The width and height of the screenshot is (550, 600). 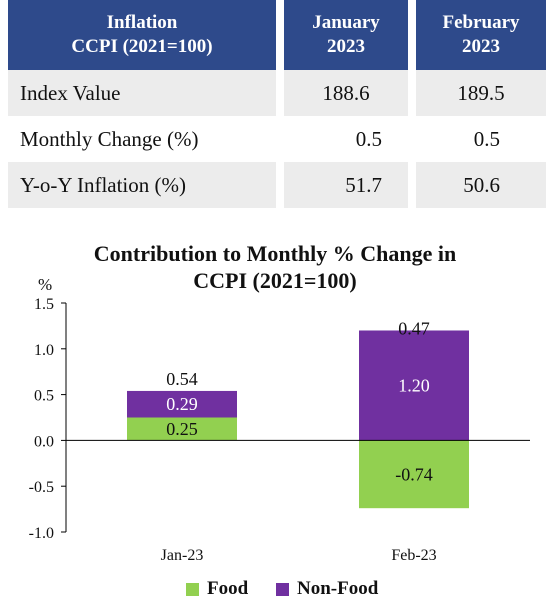 I want to click on row-label: Y-o-Y Inflation (%), so click(x=142, y=185).